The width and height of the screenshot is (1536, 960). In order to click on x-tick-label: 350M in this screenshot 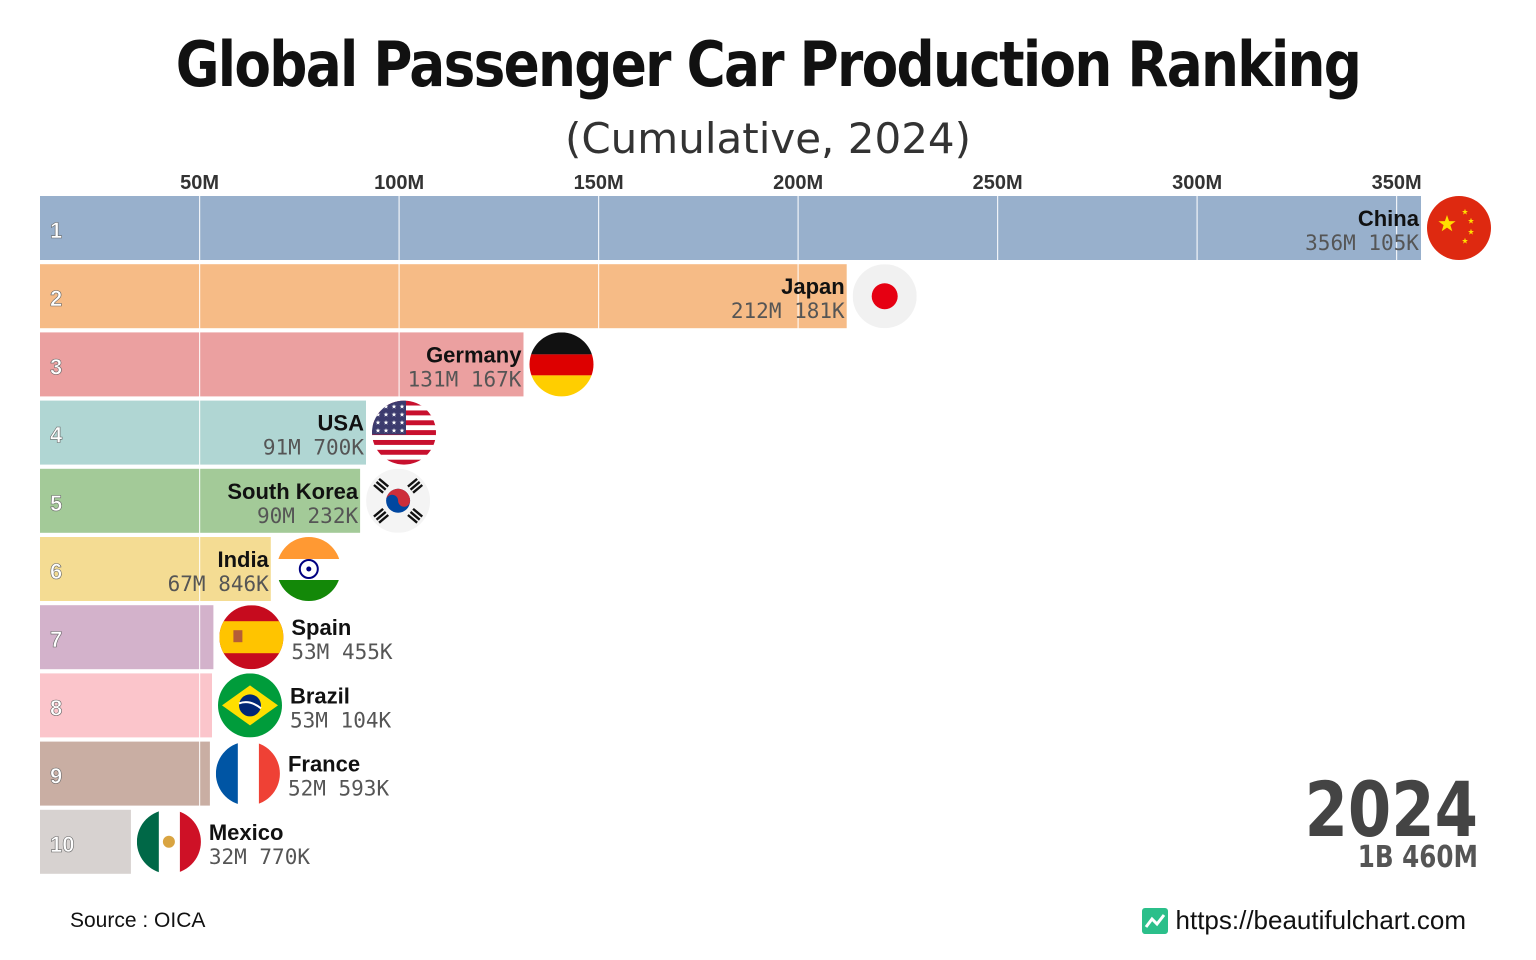, I will do `click(1397, 183)`.